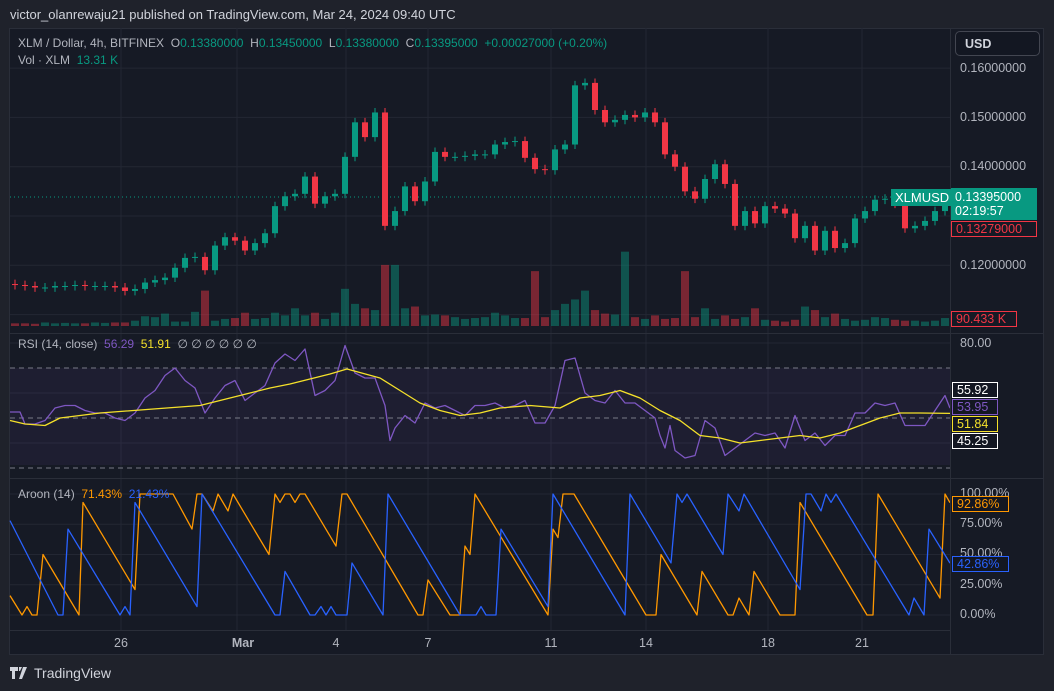 Image resolution: width=1054 pixels, height=691 pixels. What do you see at coordinates (91, 43) in the screenshot?
I see `symbol-name: XLM / Dollar, 4h, BITFINEX` at bounding box center [91, 43].